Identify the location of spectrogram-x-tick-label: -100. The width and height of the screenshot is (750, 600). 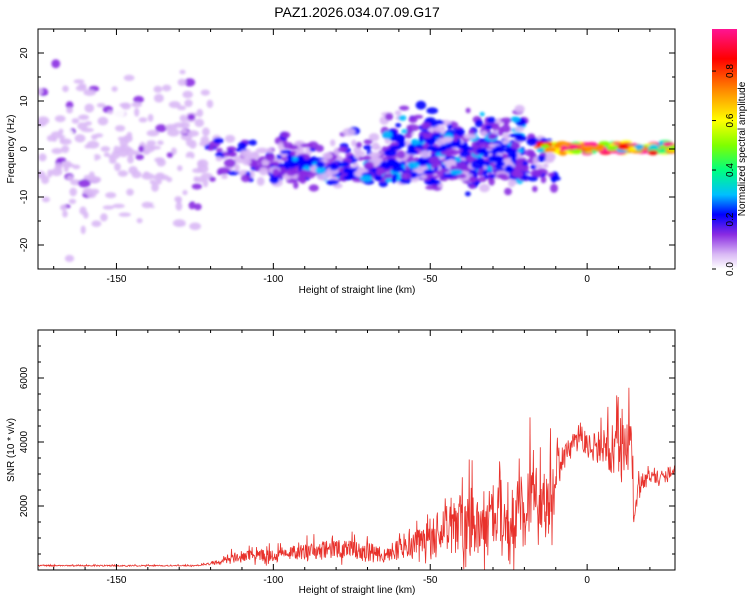
(273, 279).